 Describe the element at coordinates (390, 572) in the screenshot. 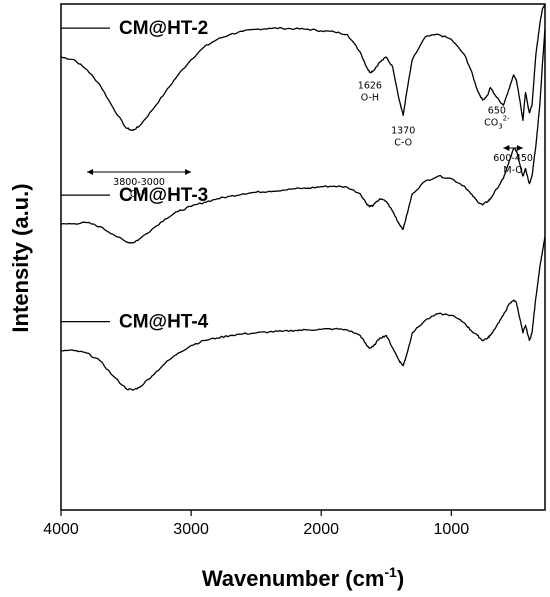

I see `x-axis-title-sup: -1` at that location.